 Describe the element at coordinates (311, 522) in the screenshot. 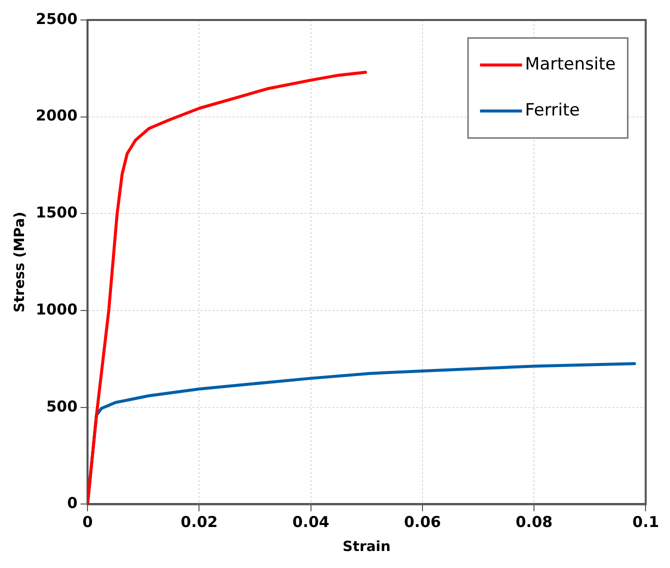

I see `x-tick-label: 0.04` at that location.